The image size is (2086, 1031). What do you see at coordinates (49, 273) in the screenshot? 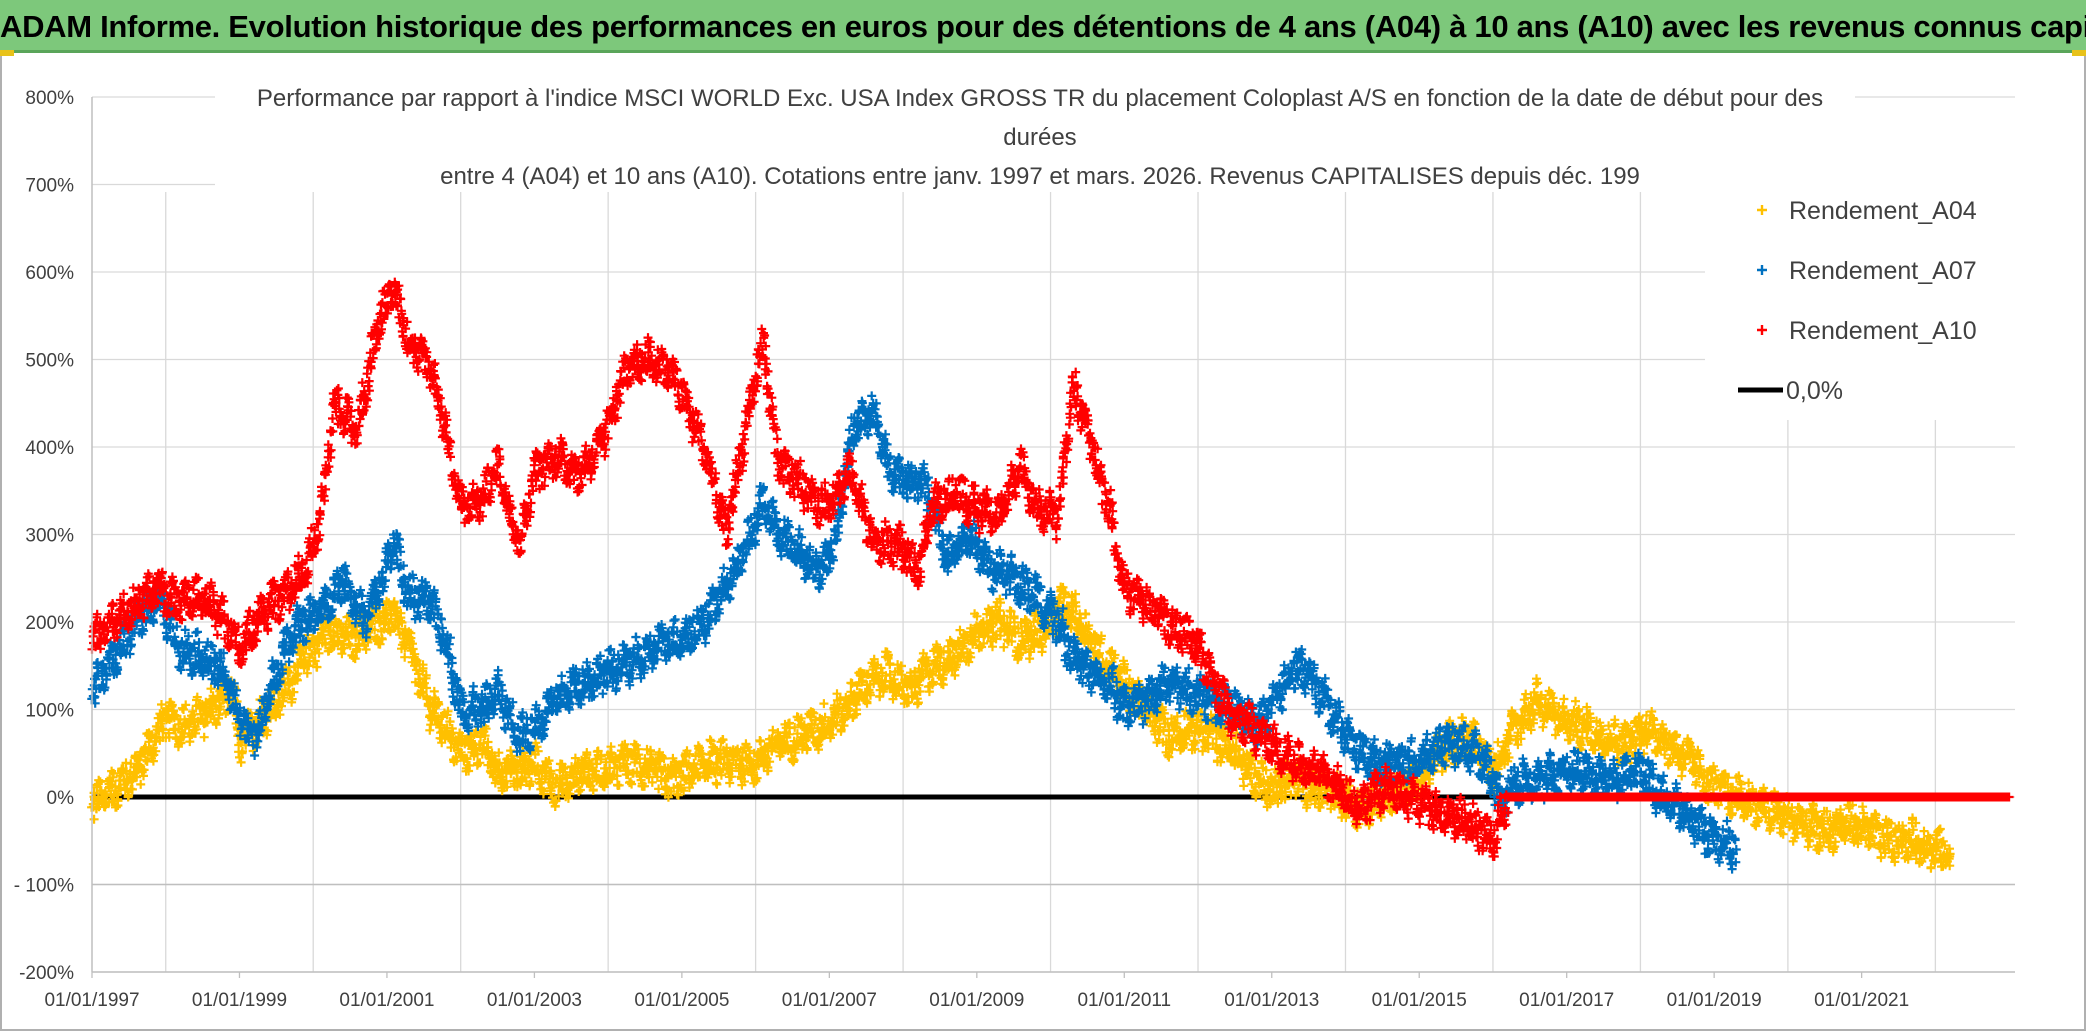
I see `y-tick-label: 600%` at bounding box center [49, 273].